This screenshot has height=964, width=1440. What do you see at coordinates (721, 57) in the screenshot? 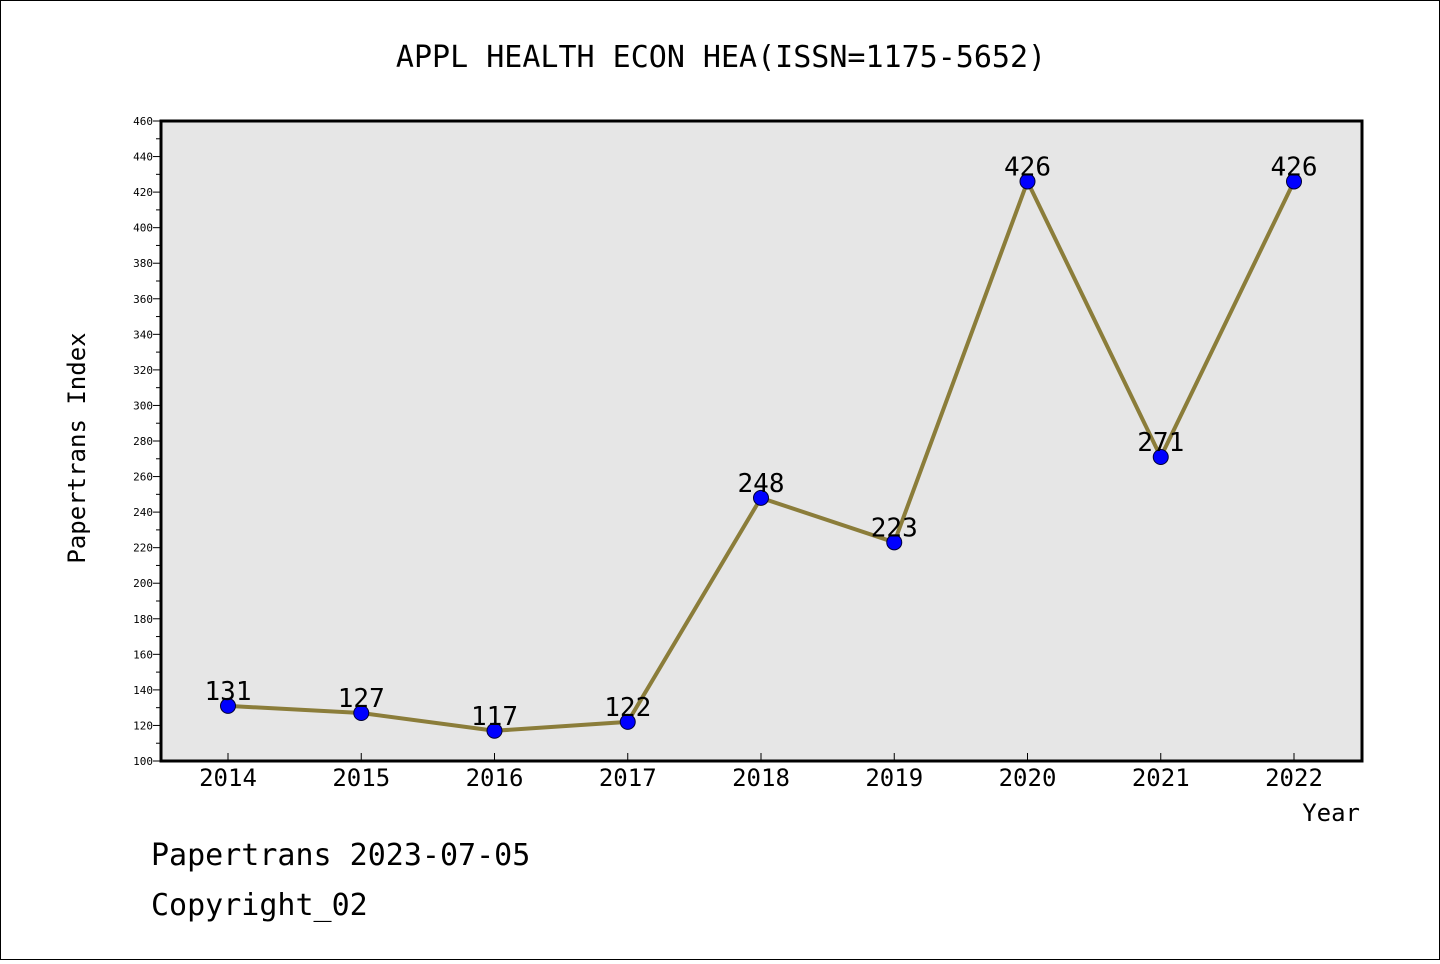
I see `chart-title: APPL HEALTH ECON HEA(ISSN=1175-5652)` at bounding box center [721, 57].